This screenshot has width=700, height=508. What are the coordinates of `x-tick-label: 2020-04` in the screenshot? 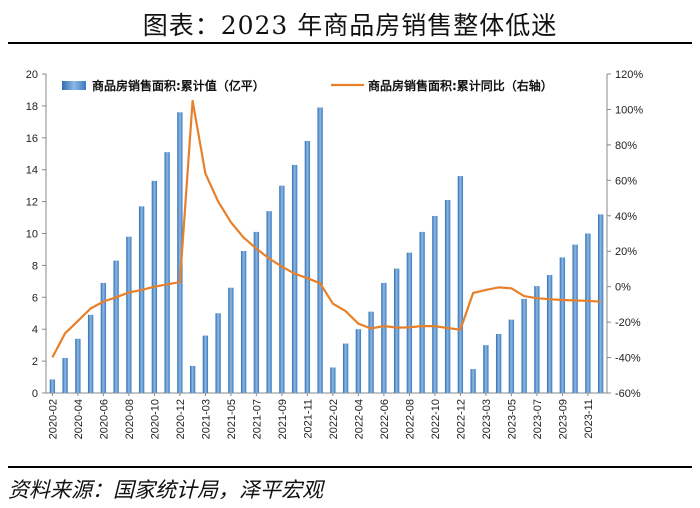 It's located at (79, 419).